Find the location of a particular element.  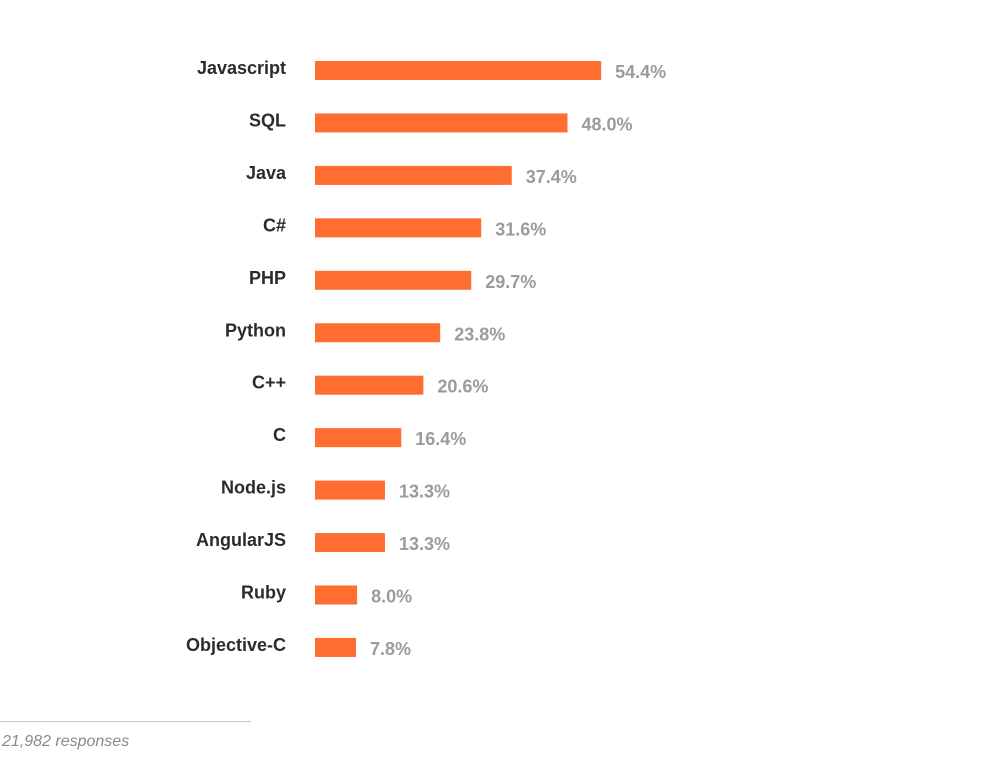

value-label: 37.4% is located at coordinates (551, 177).